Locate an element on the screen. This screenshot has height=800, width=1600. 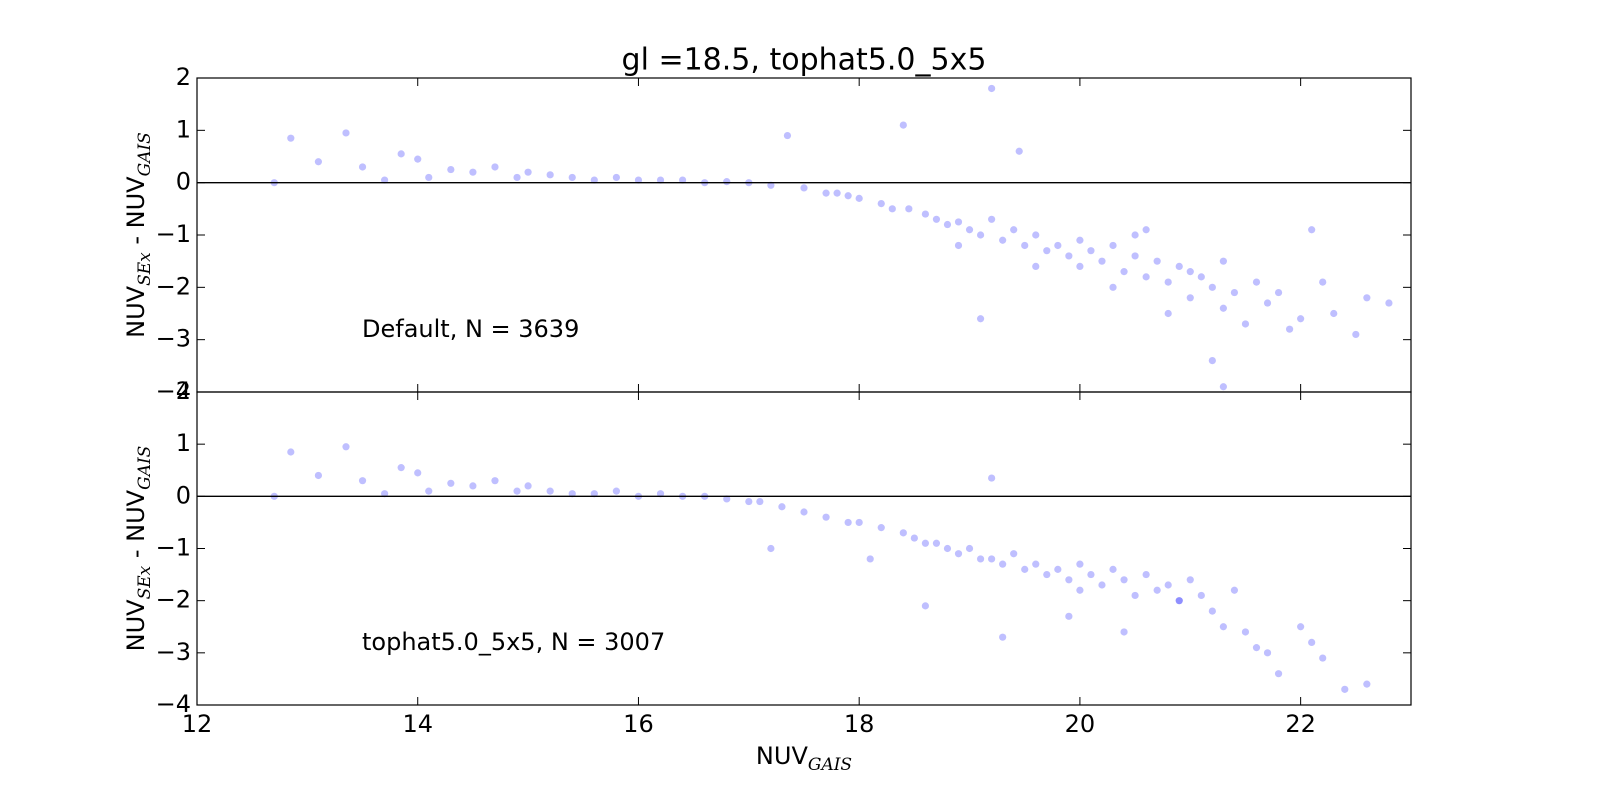
y-axis-label: NUVSEx - NUVGAIS is located at coordinates (138, 549).